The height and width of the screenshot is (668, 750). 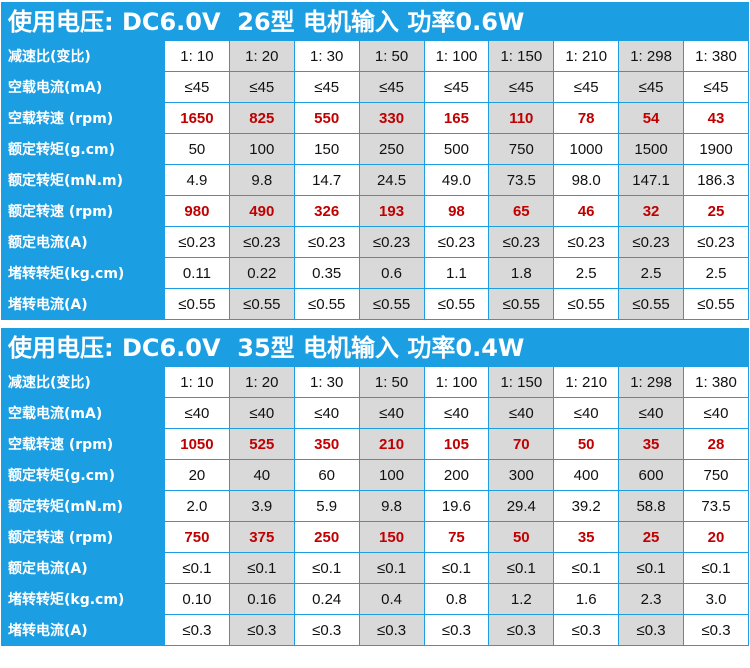 I want to click on table-cell: 0.35, so click(x=326, y=273).